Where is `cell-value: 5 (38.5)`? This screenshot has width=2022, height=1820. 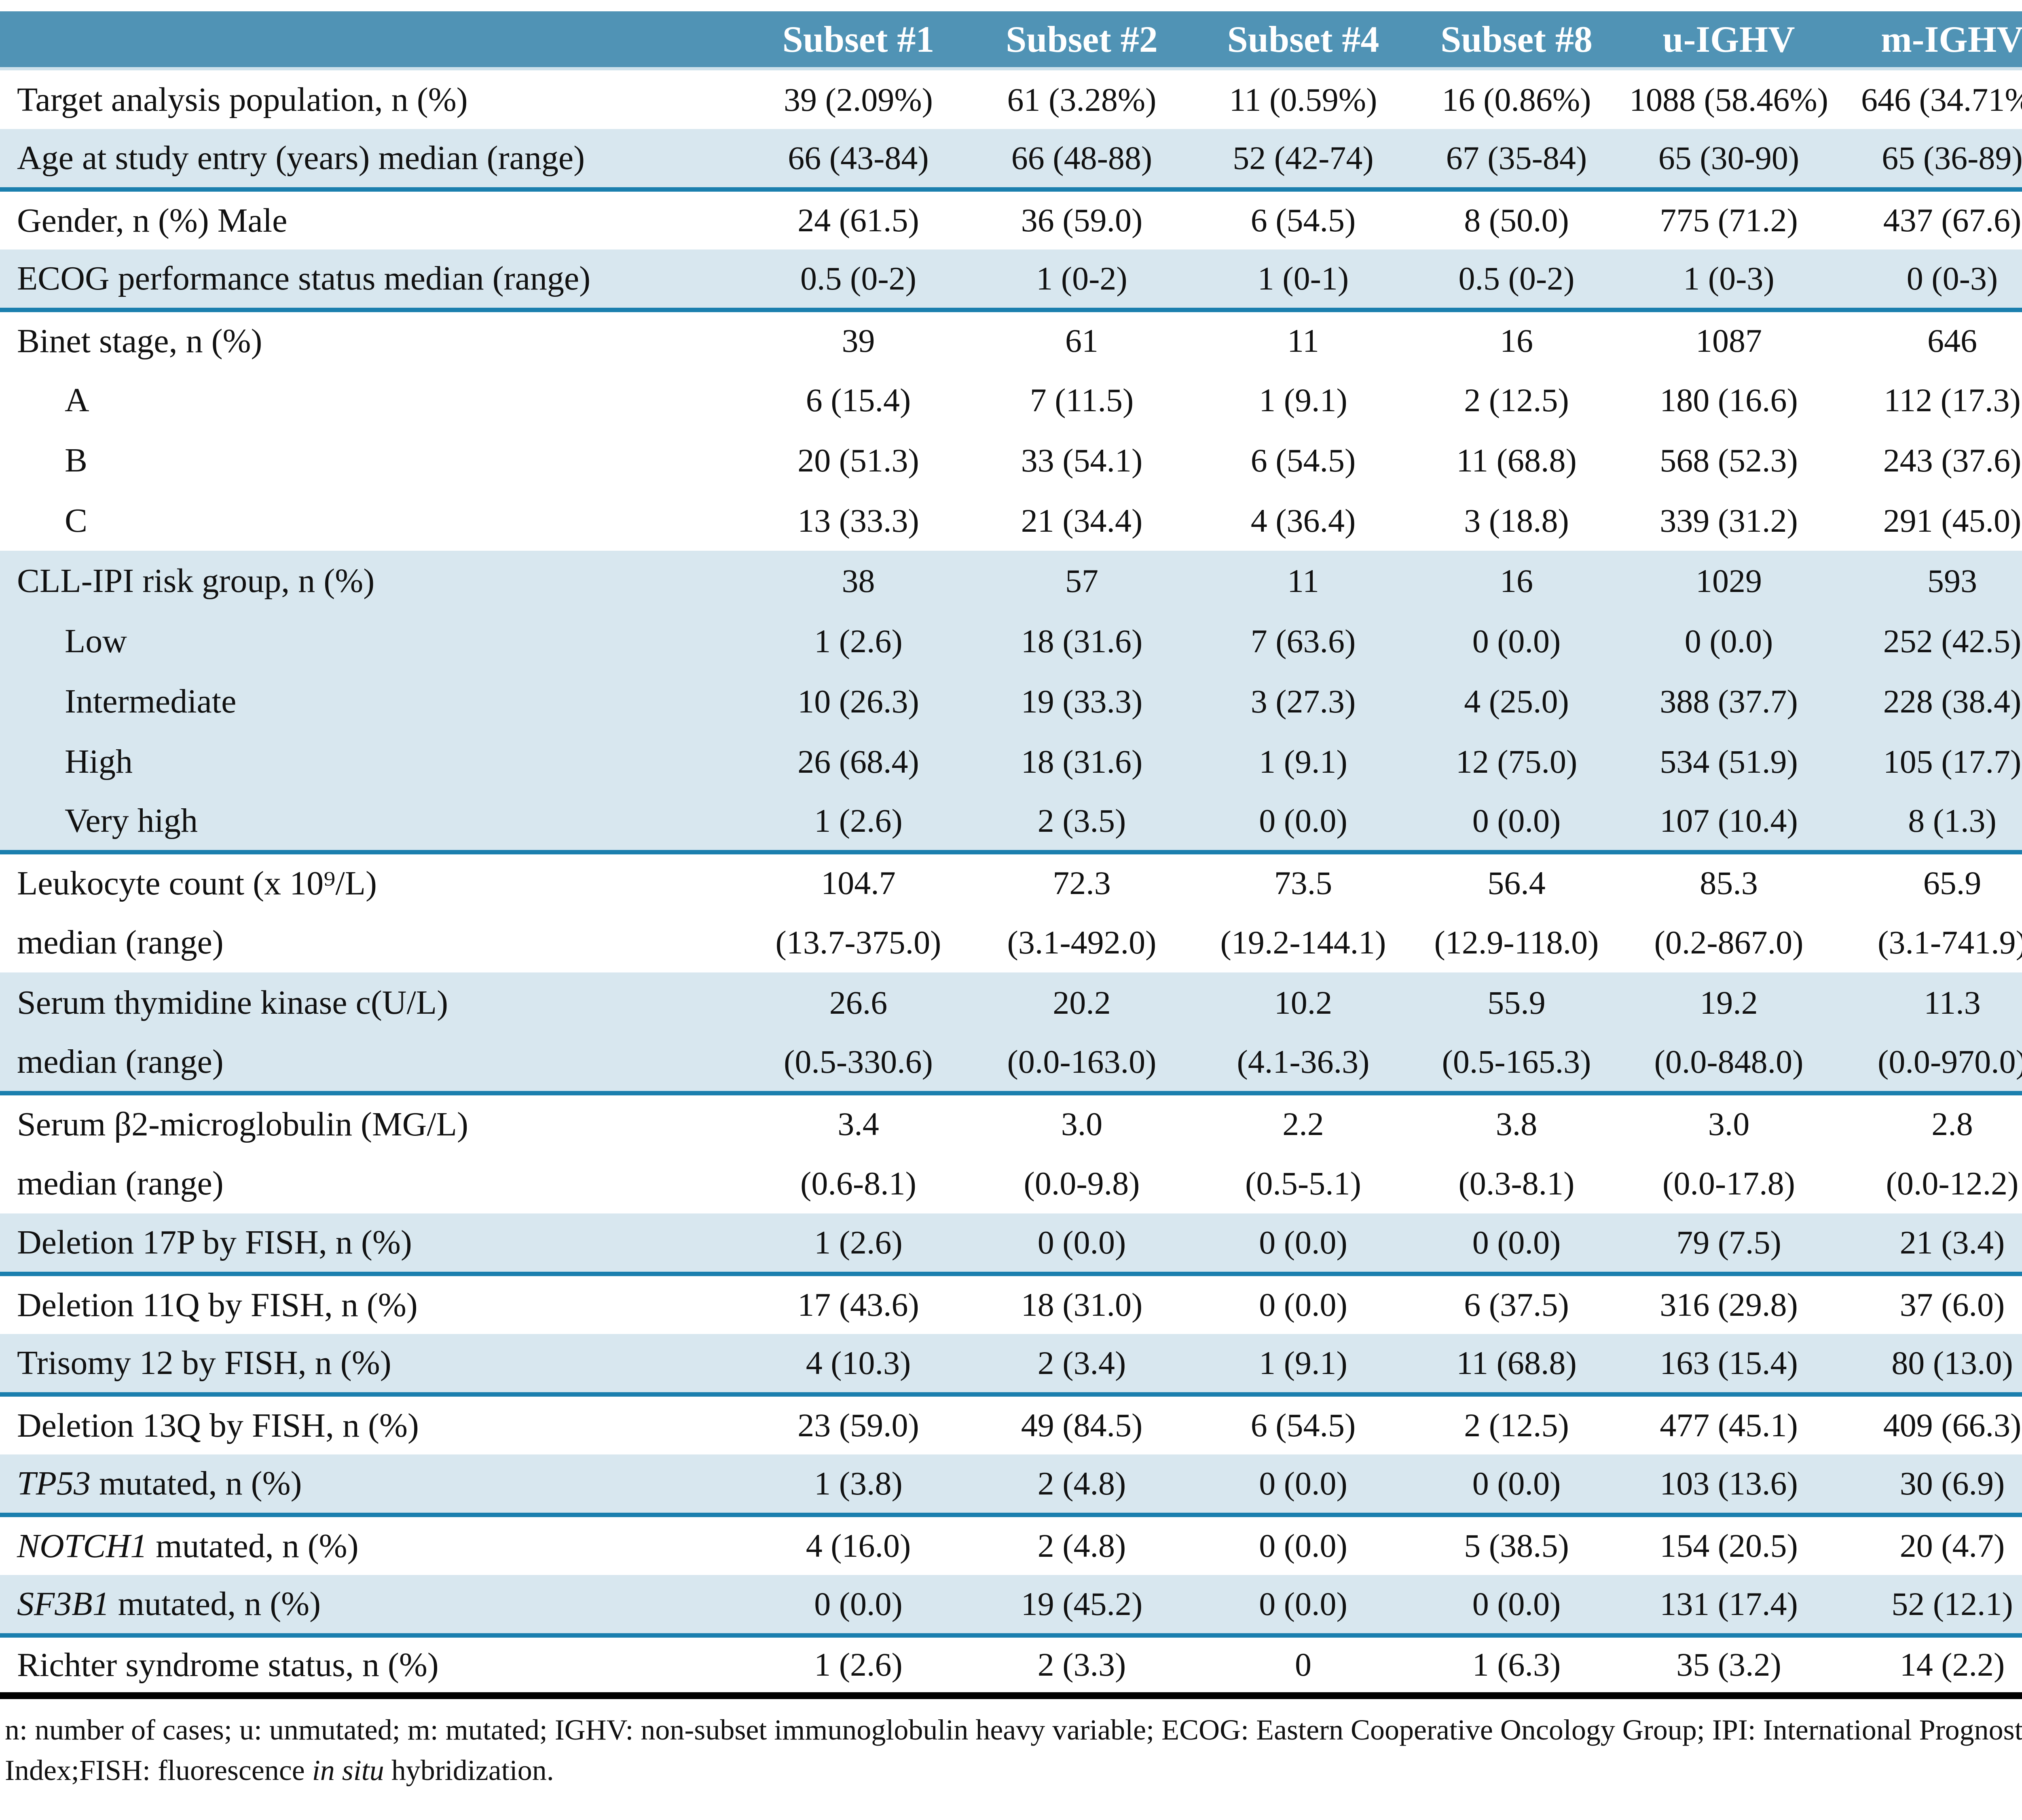
cell-value: 5 (38.5) is located at coordinates (1516, 1545).